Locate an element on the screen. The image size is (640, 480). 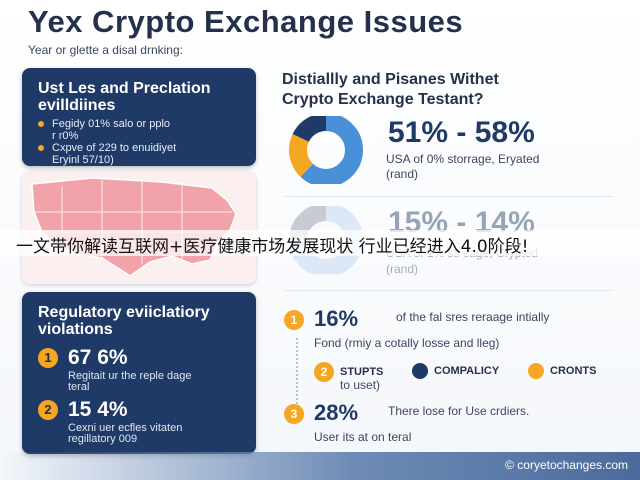
legend-label: COMPALICY is located at coordinates (467, 370).